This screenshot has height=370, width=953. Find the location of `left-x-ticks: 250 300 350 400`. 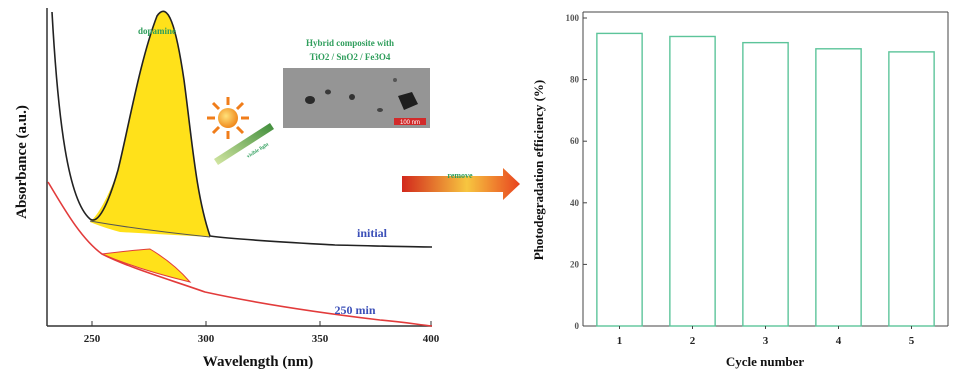

left-x-ticks: 250 300 350 400 is located at coordinates (262, 333).